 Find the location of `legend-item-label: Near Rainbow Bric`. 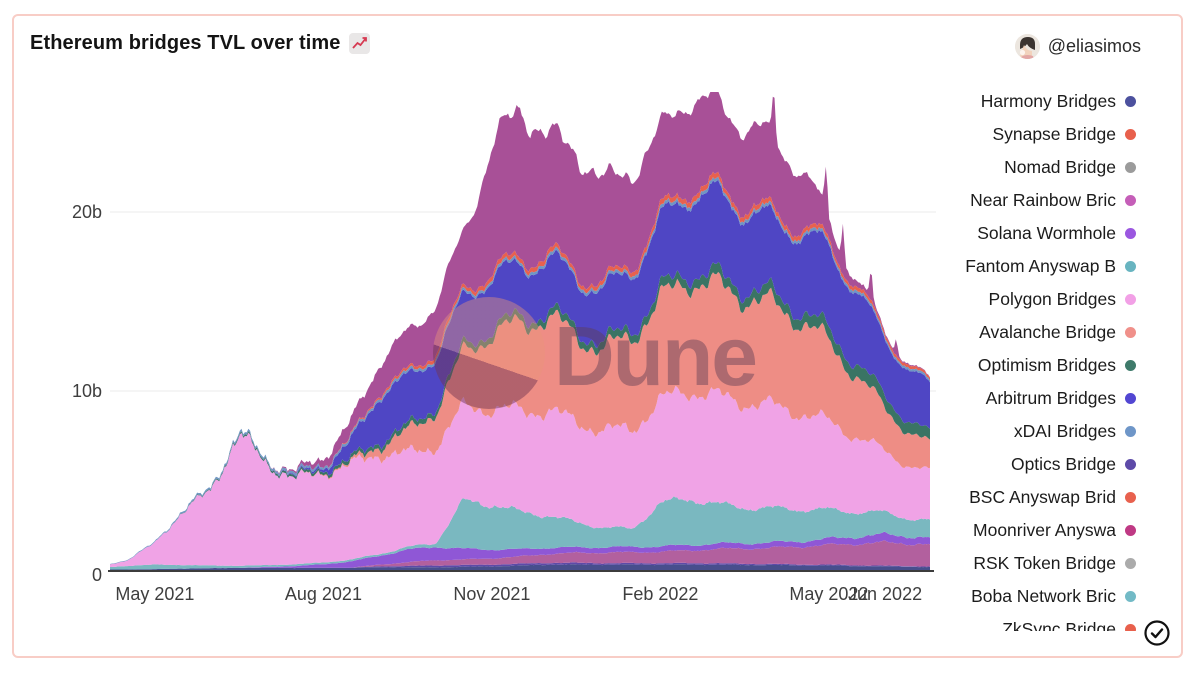

legend-item-label: Near Rainbow Bric is located at coordinates (1043, 200).